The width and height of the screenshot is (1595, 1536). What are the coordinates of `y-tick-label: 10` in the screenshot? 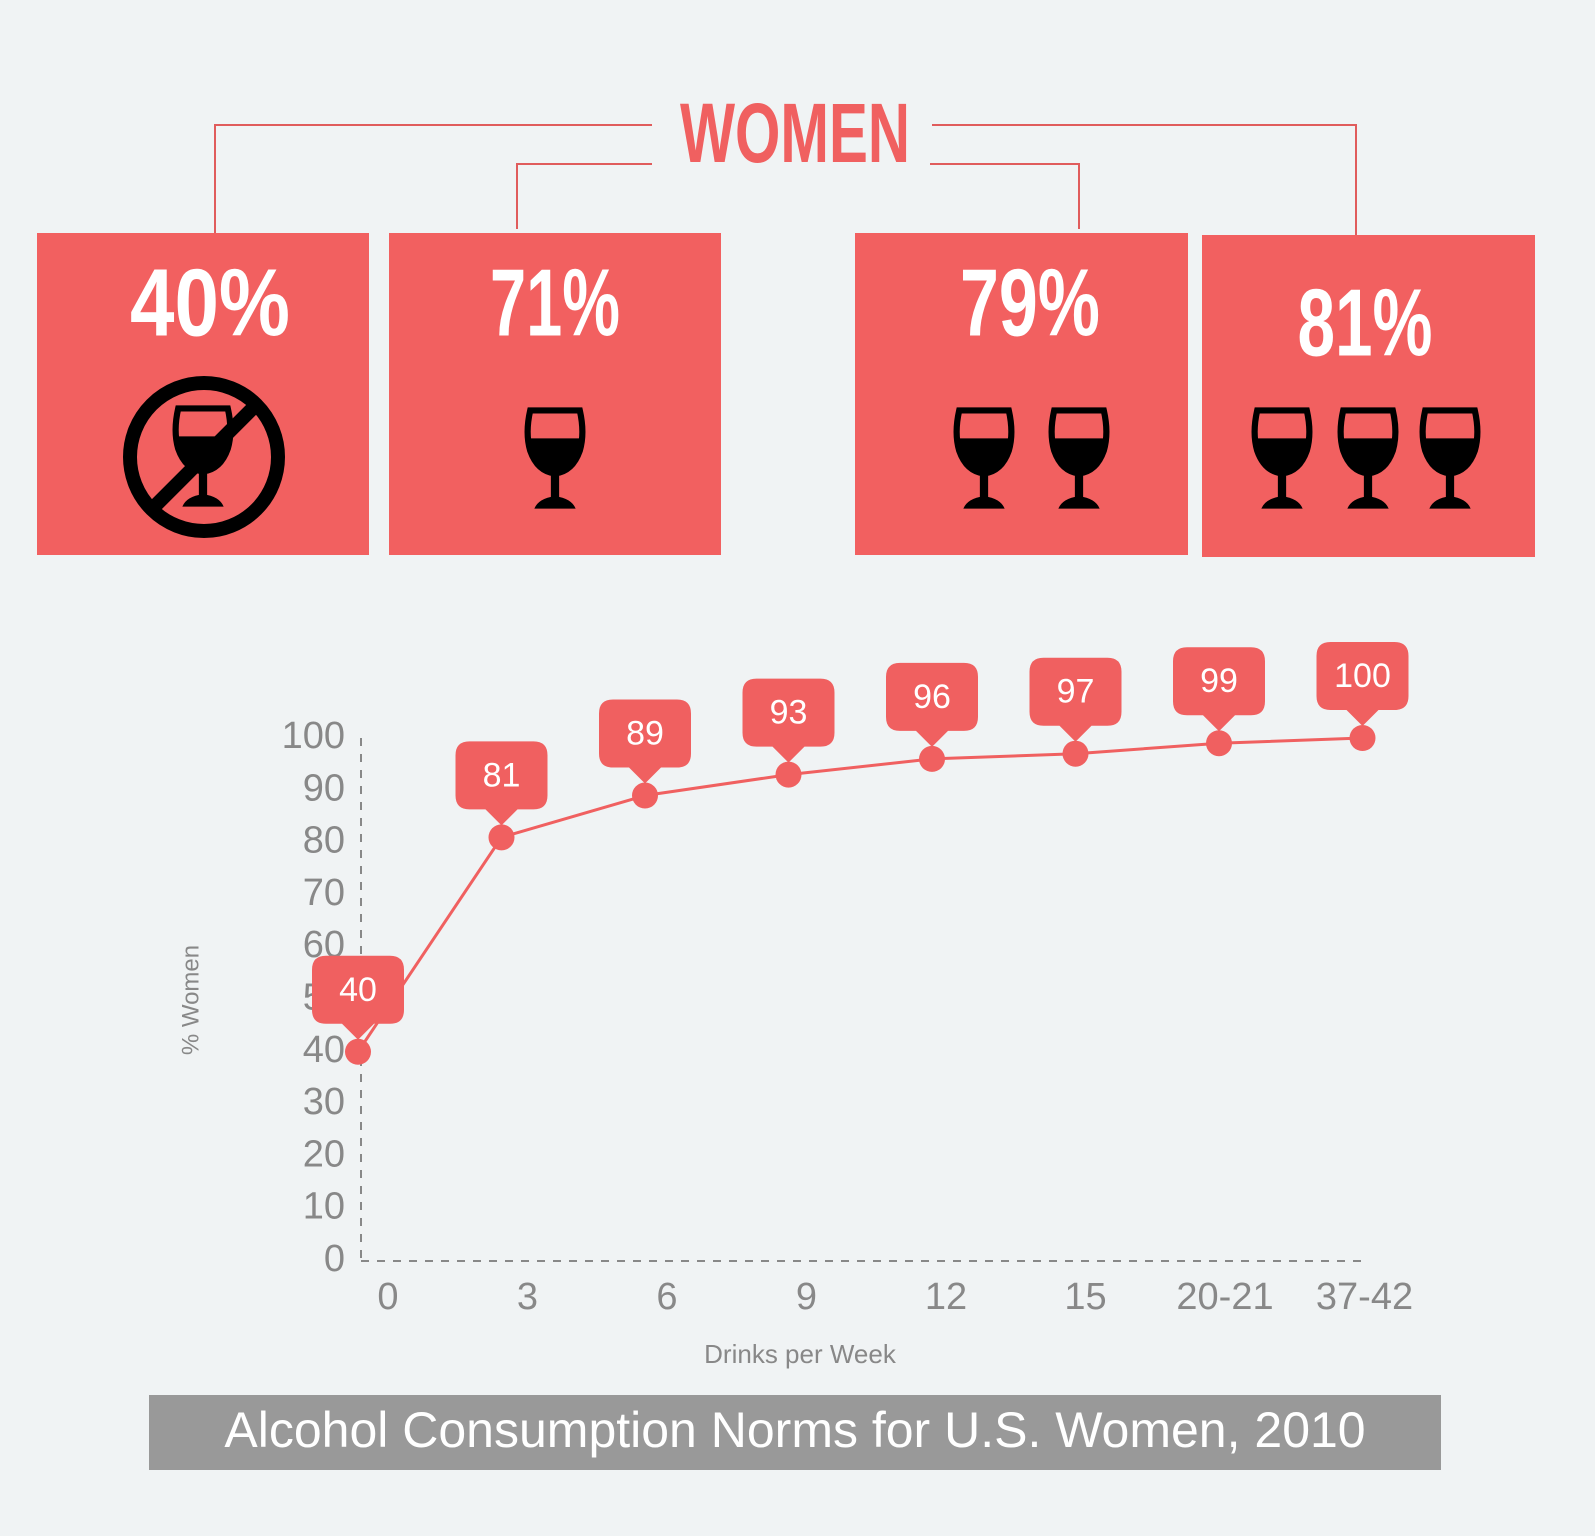 It's located at (324, 1207).